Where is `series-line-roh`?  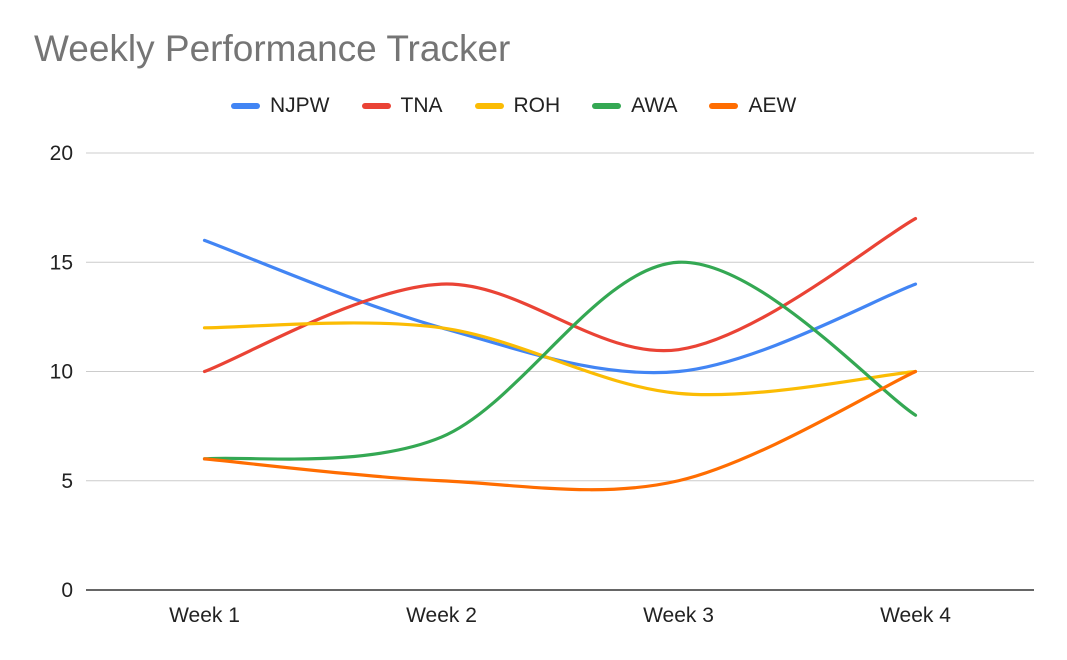
series-line-roh is located at coordinates (560, 359).